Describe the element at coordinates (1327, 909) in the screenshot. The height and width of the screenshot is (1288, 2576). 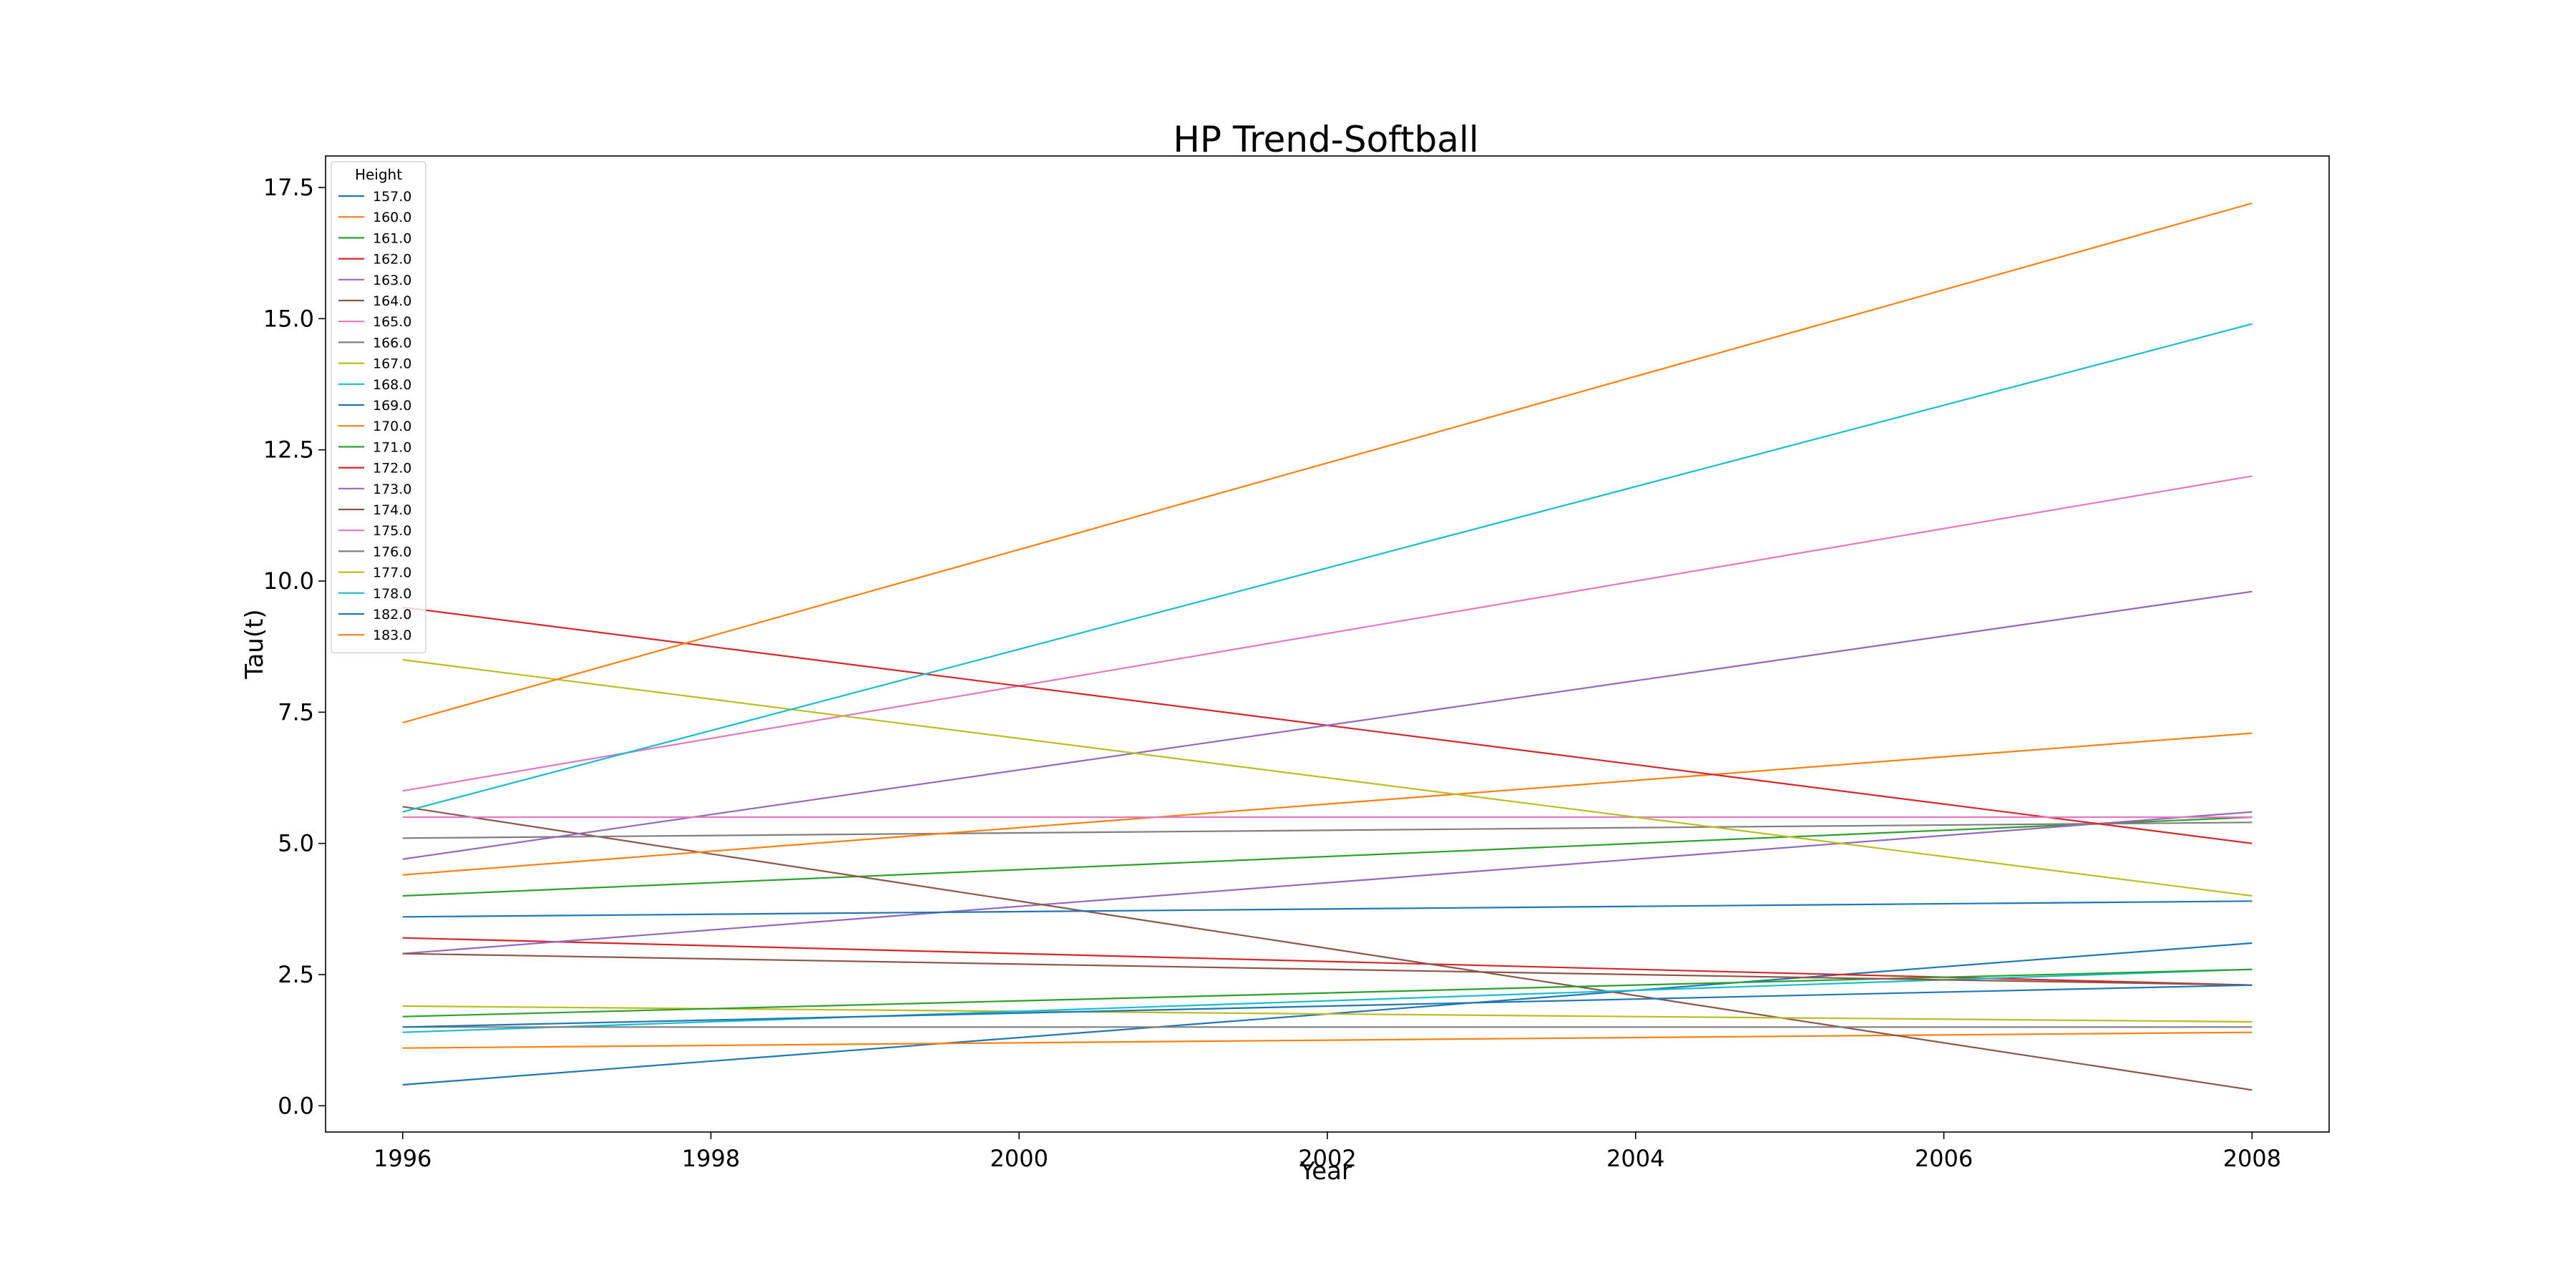
I see `series-line-169.0` at that location.